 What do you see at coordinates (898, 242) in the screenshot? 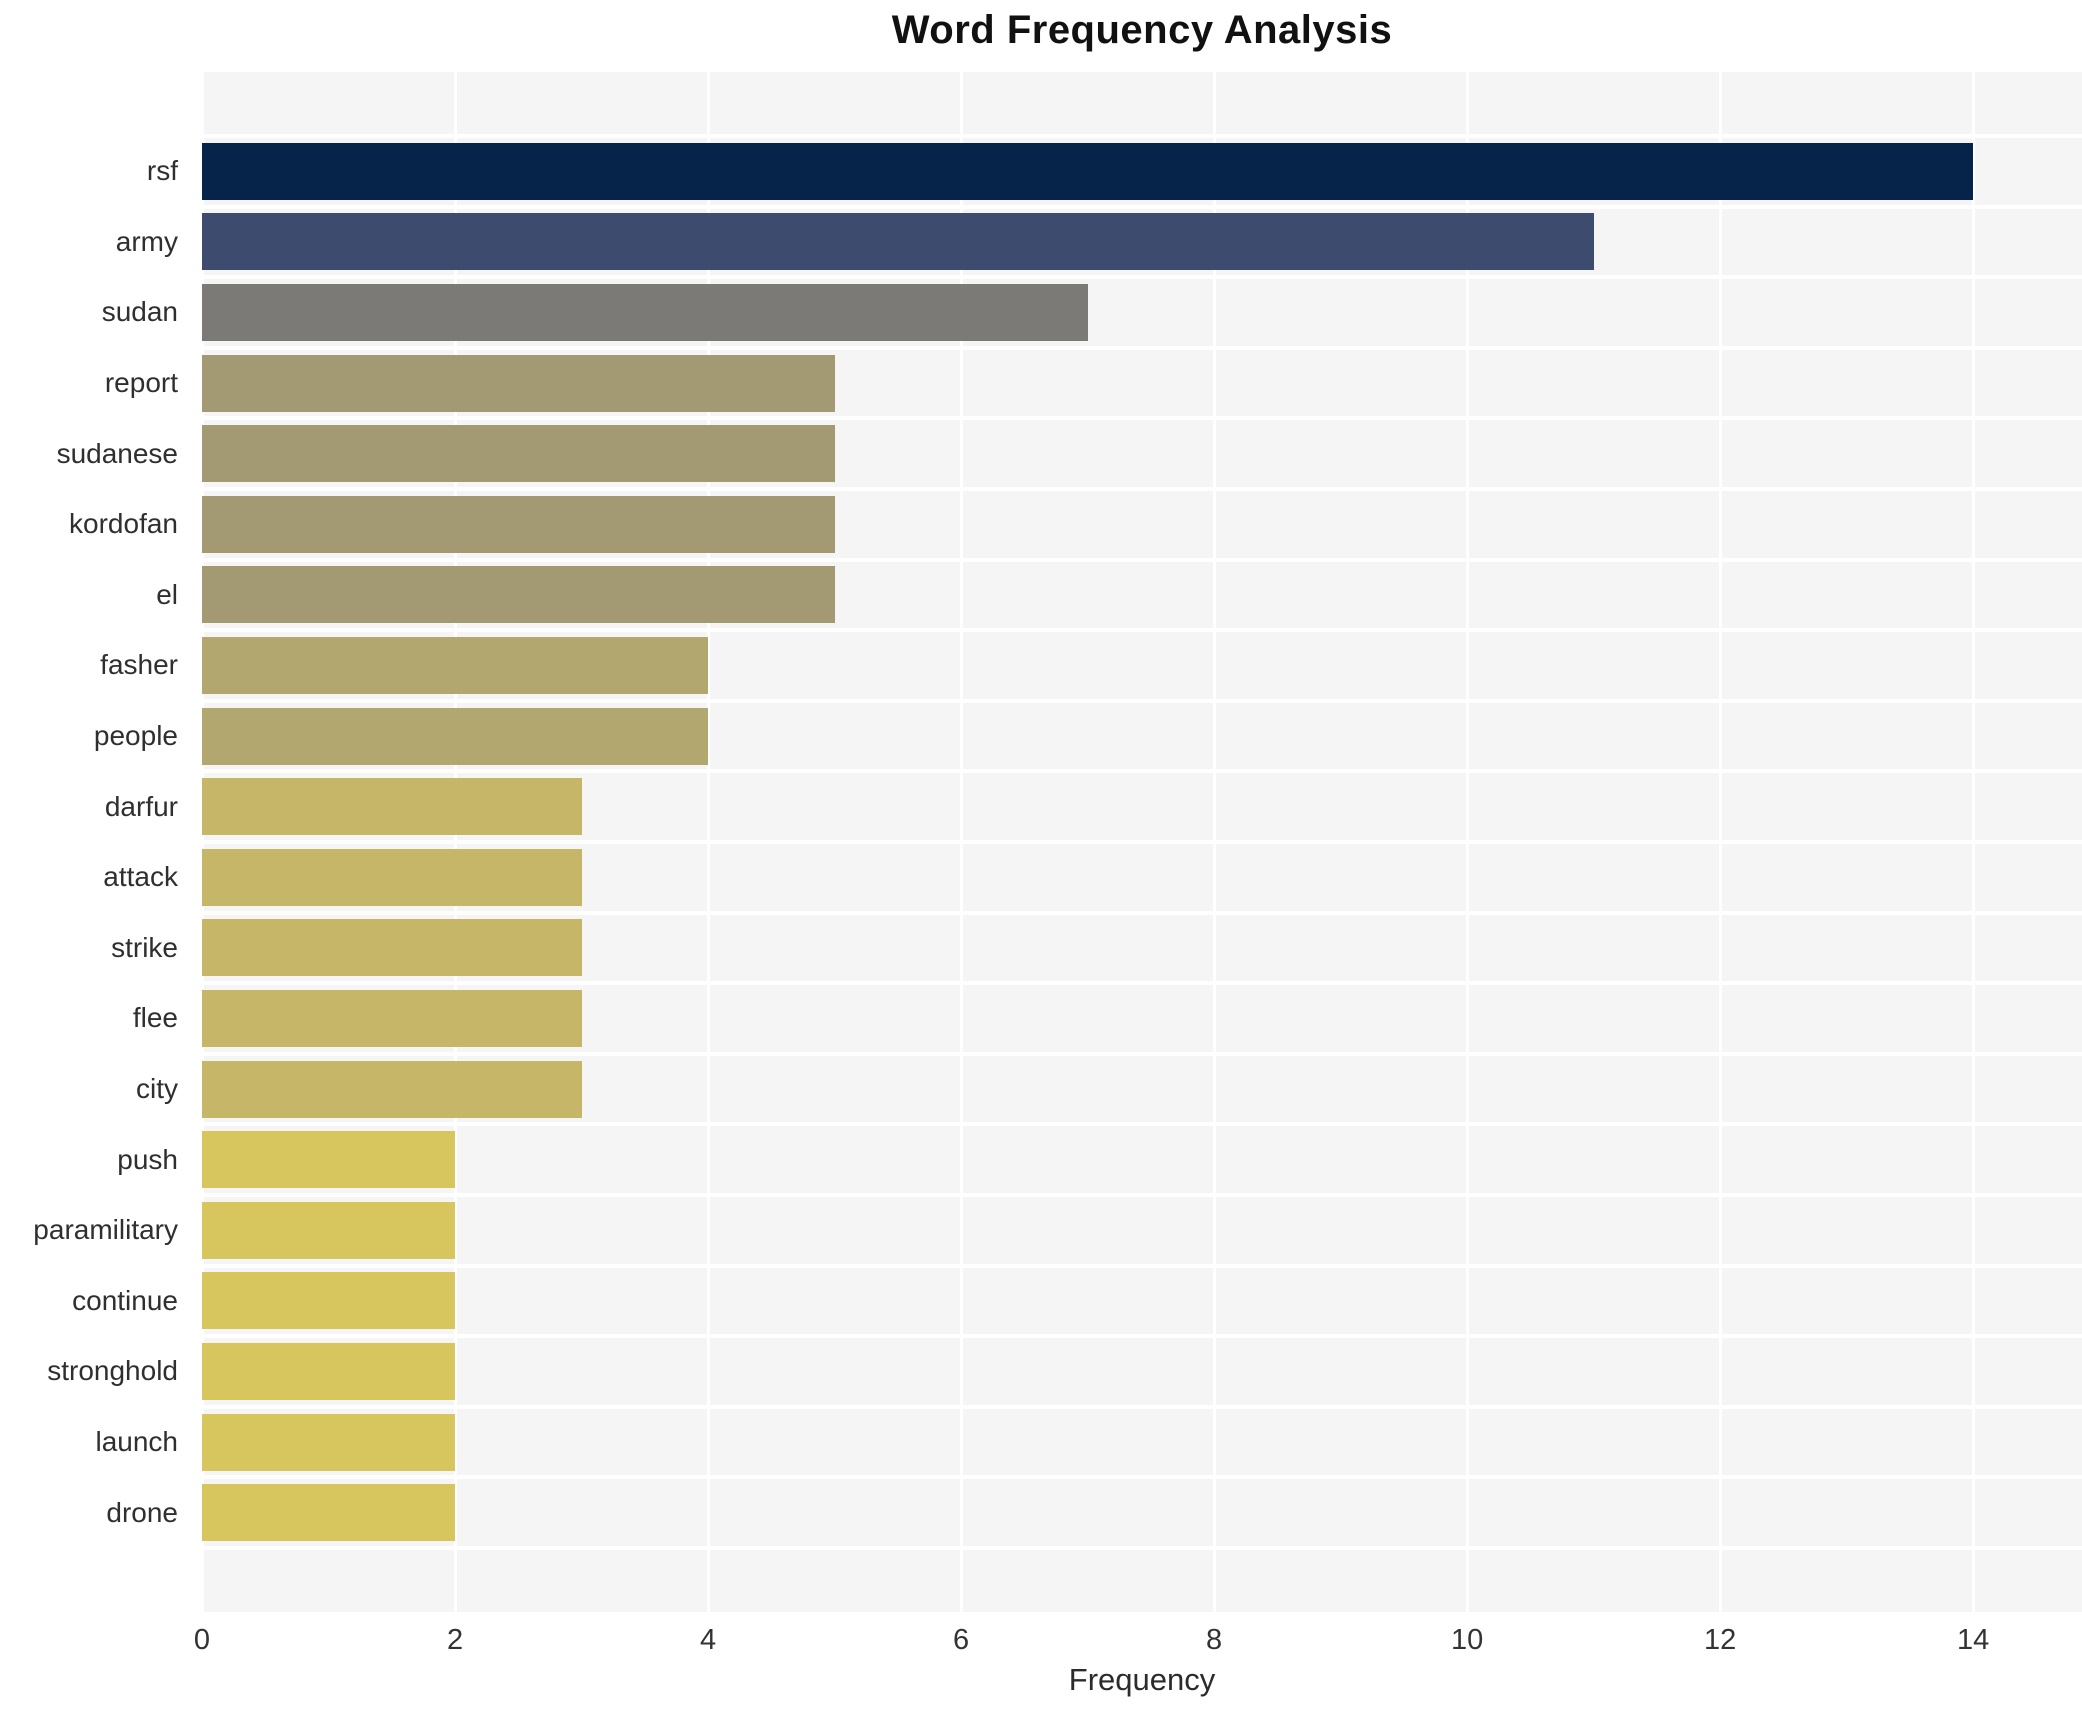
I see `bar-army` at bounding box center [898, 242].